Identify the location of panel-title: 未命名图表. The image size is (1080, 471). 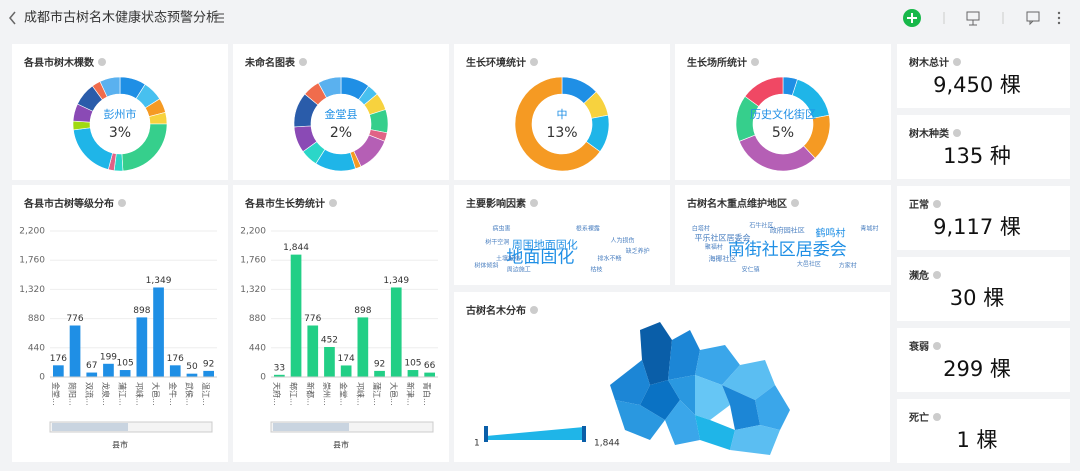
(270, 62).